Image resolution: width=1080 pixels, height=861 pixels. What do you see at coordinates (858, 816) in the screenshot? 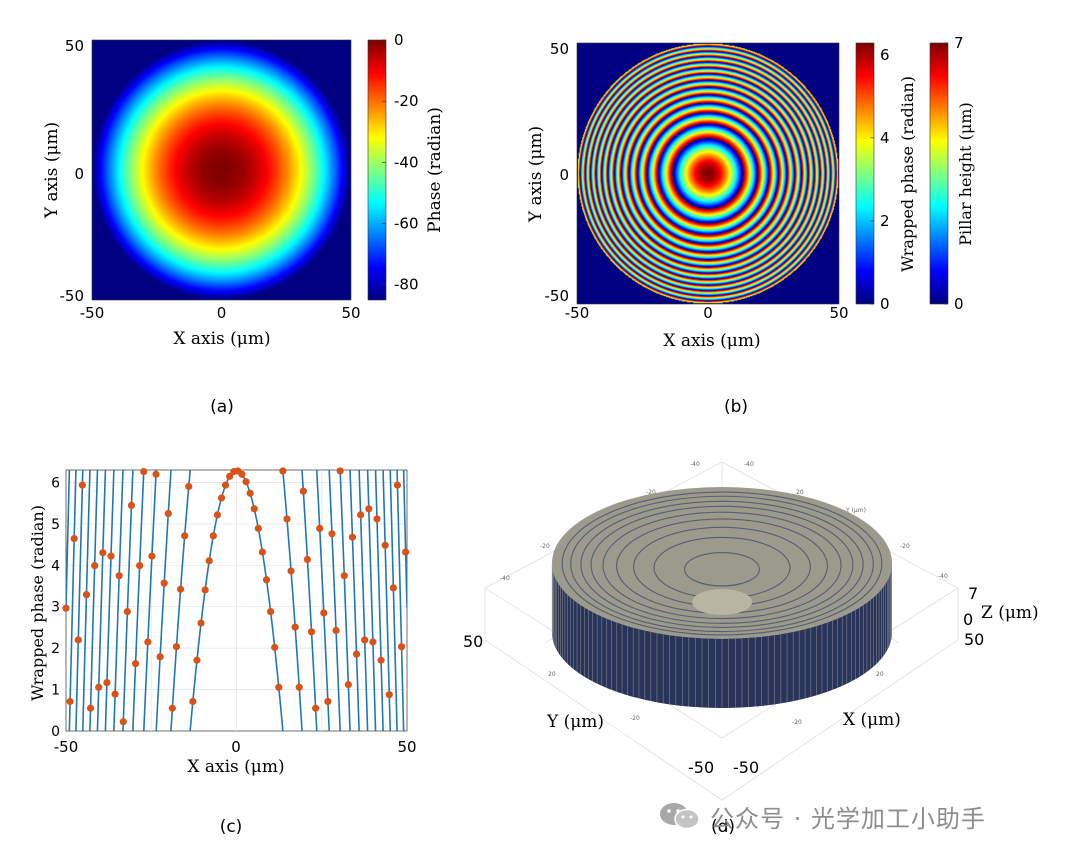
I see `watermark: 公众号 · 光学加工小助手` at bounding box center [858, 816].